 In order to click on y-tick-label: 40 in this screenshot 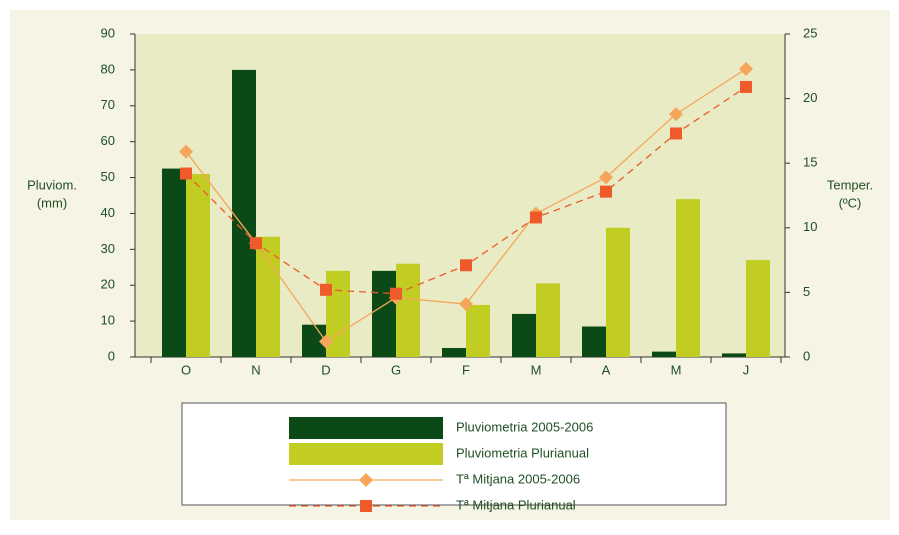, I will do `click(108, 212)`.